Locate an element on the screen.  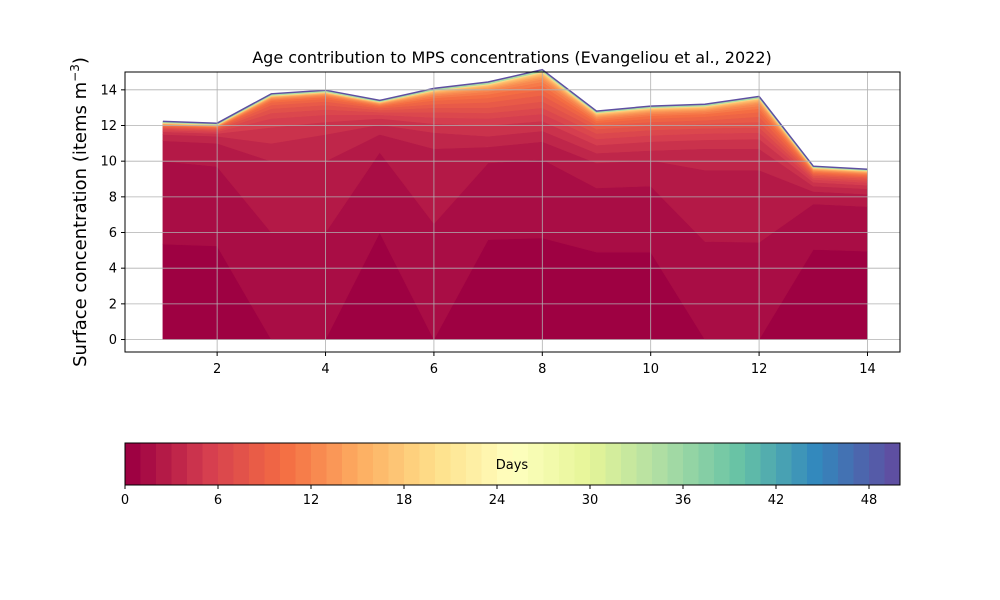
area-top-edge is located at coordinates (515, 119).